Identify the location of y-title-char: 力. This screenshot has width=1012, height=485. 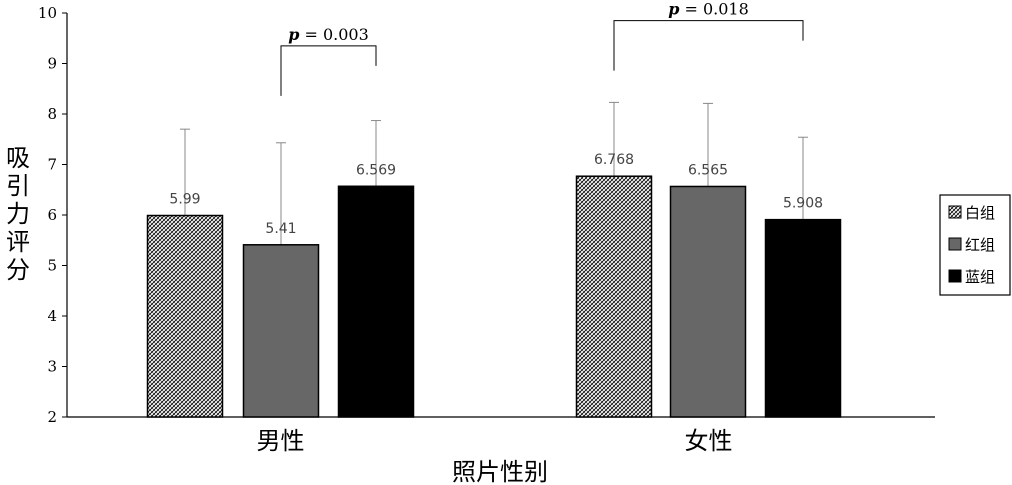
(18, 214).